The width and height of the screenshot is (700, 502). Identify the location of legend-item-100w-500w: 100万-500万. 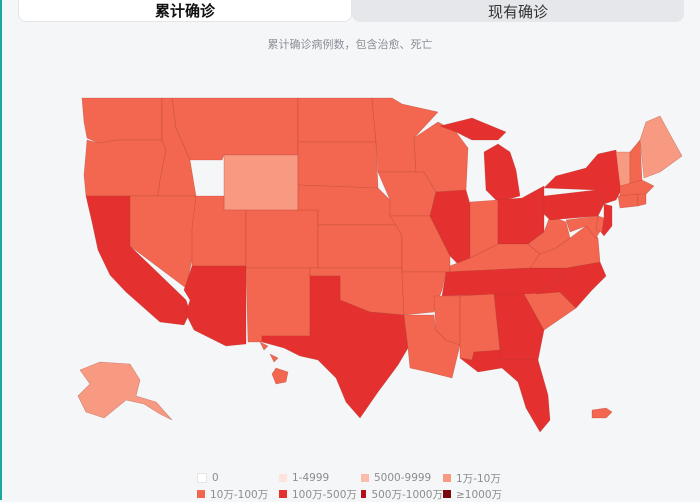
(320, 494).